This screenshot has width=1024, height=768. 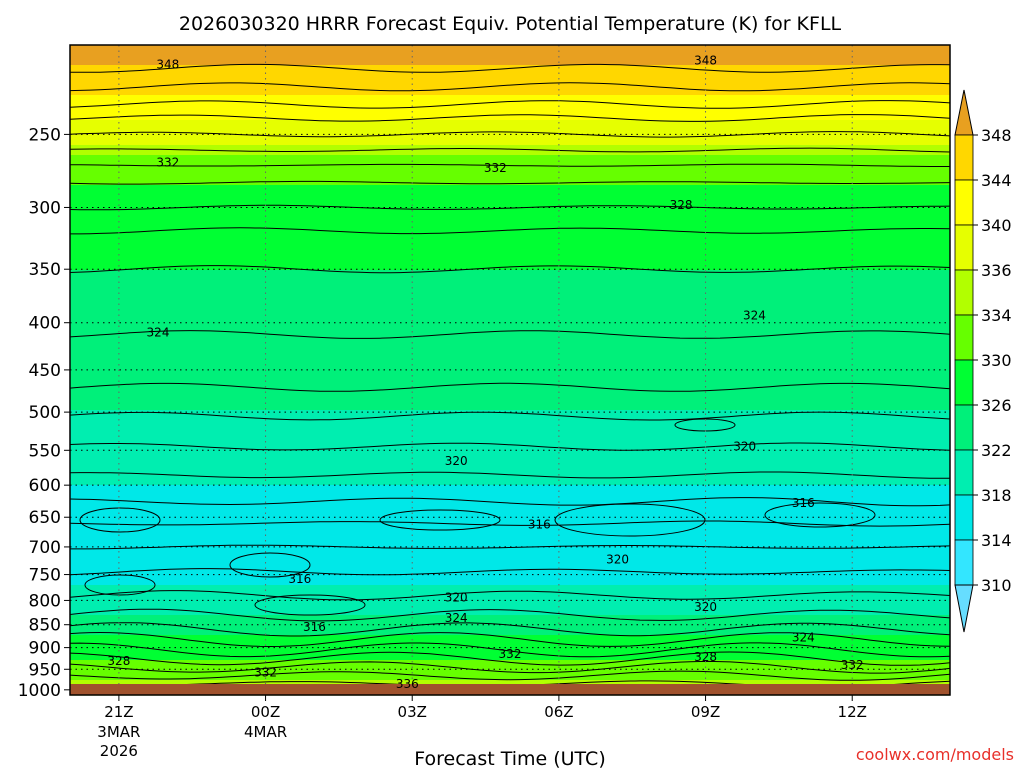 I want to click on x-tick-sublabel: 4MAR, so click(x=265, y=732).